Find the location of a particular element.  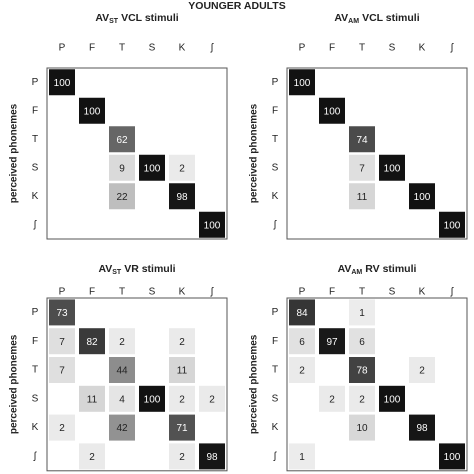

cell-label: 82 is located at coordinates (92, 342).